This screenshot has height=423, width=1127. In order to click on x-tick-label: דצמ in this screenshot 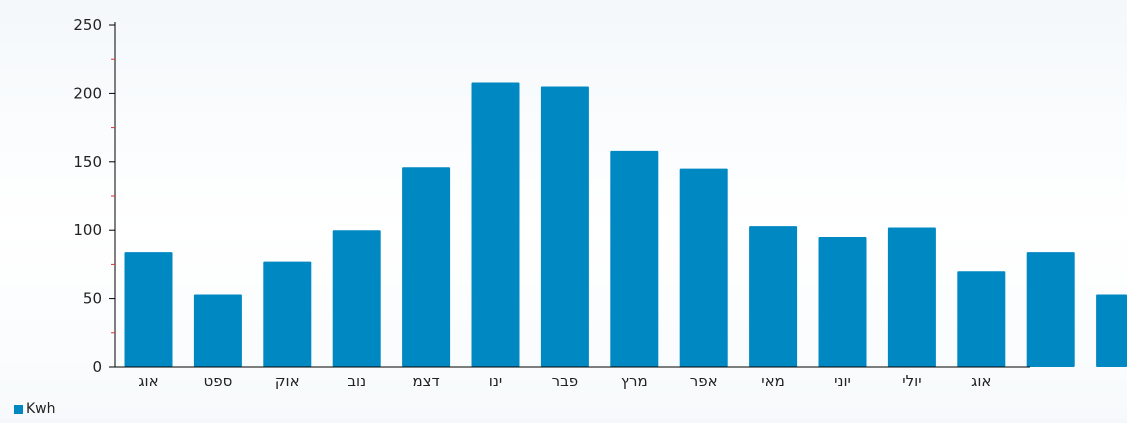, I will do `click(425, 381)`.